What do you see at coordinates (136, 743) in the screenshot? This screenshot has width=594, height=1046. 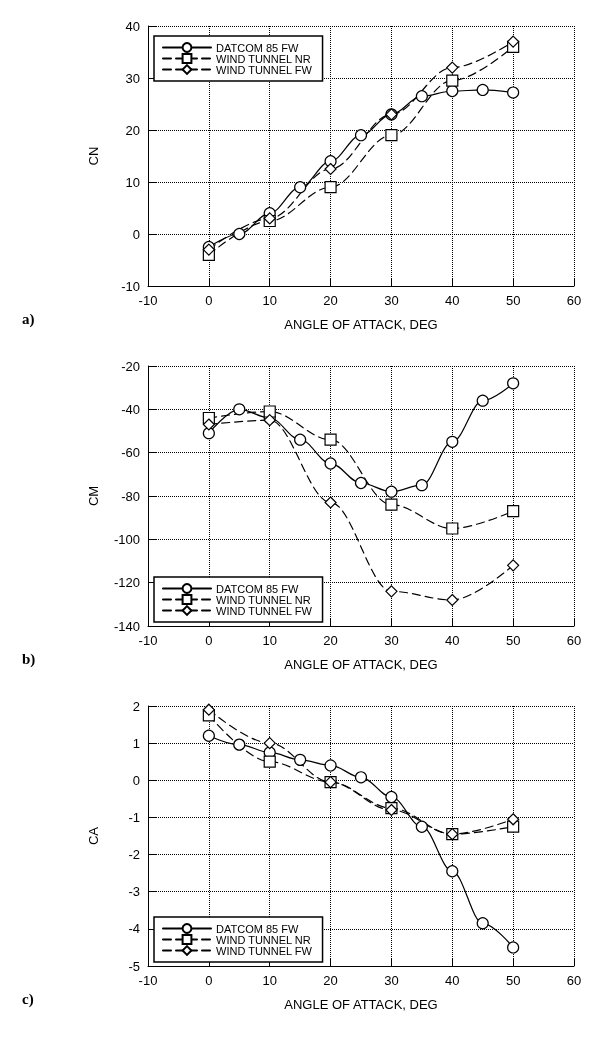 I see `y-tick-label: 1` at bounding box center [136, 743].